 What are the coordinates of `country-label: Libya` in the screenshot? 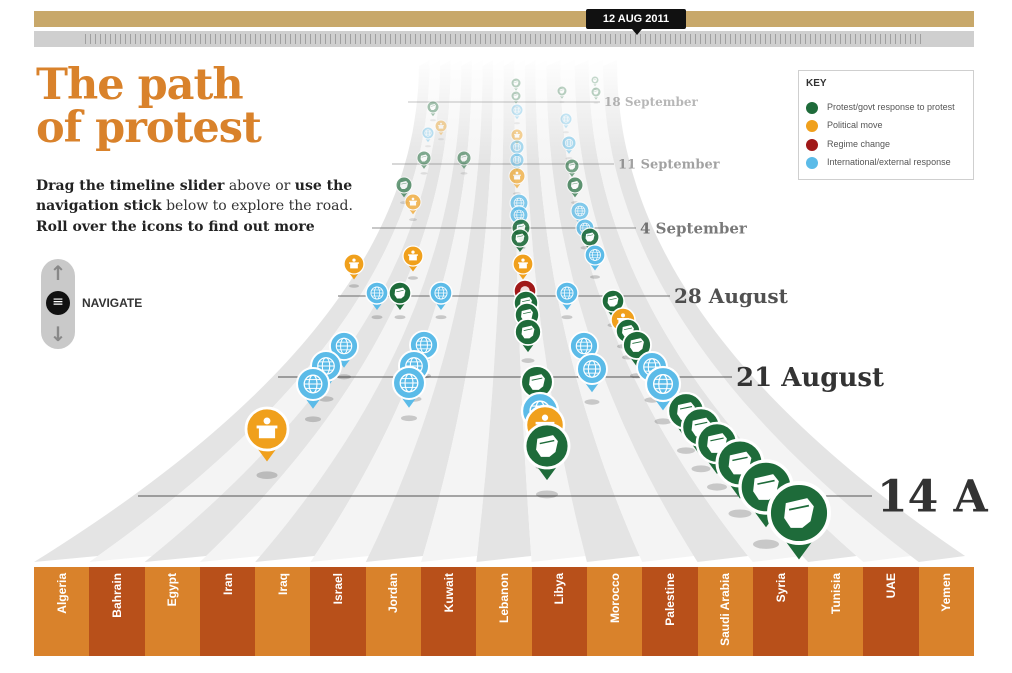 It's located at (559, 589).